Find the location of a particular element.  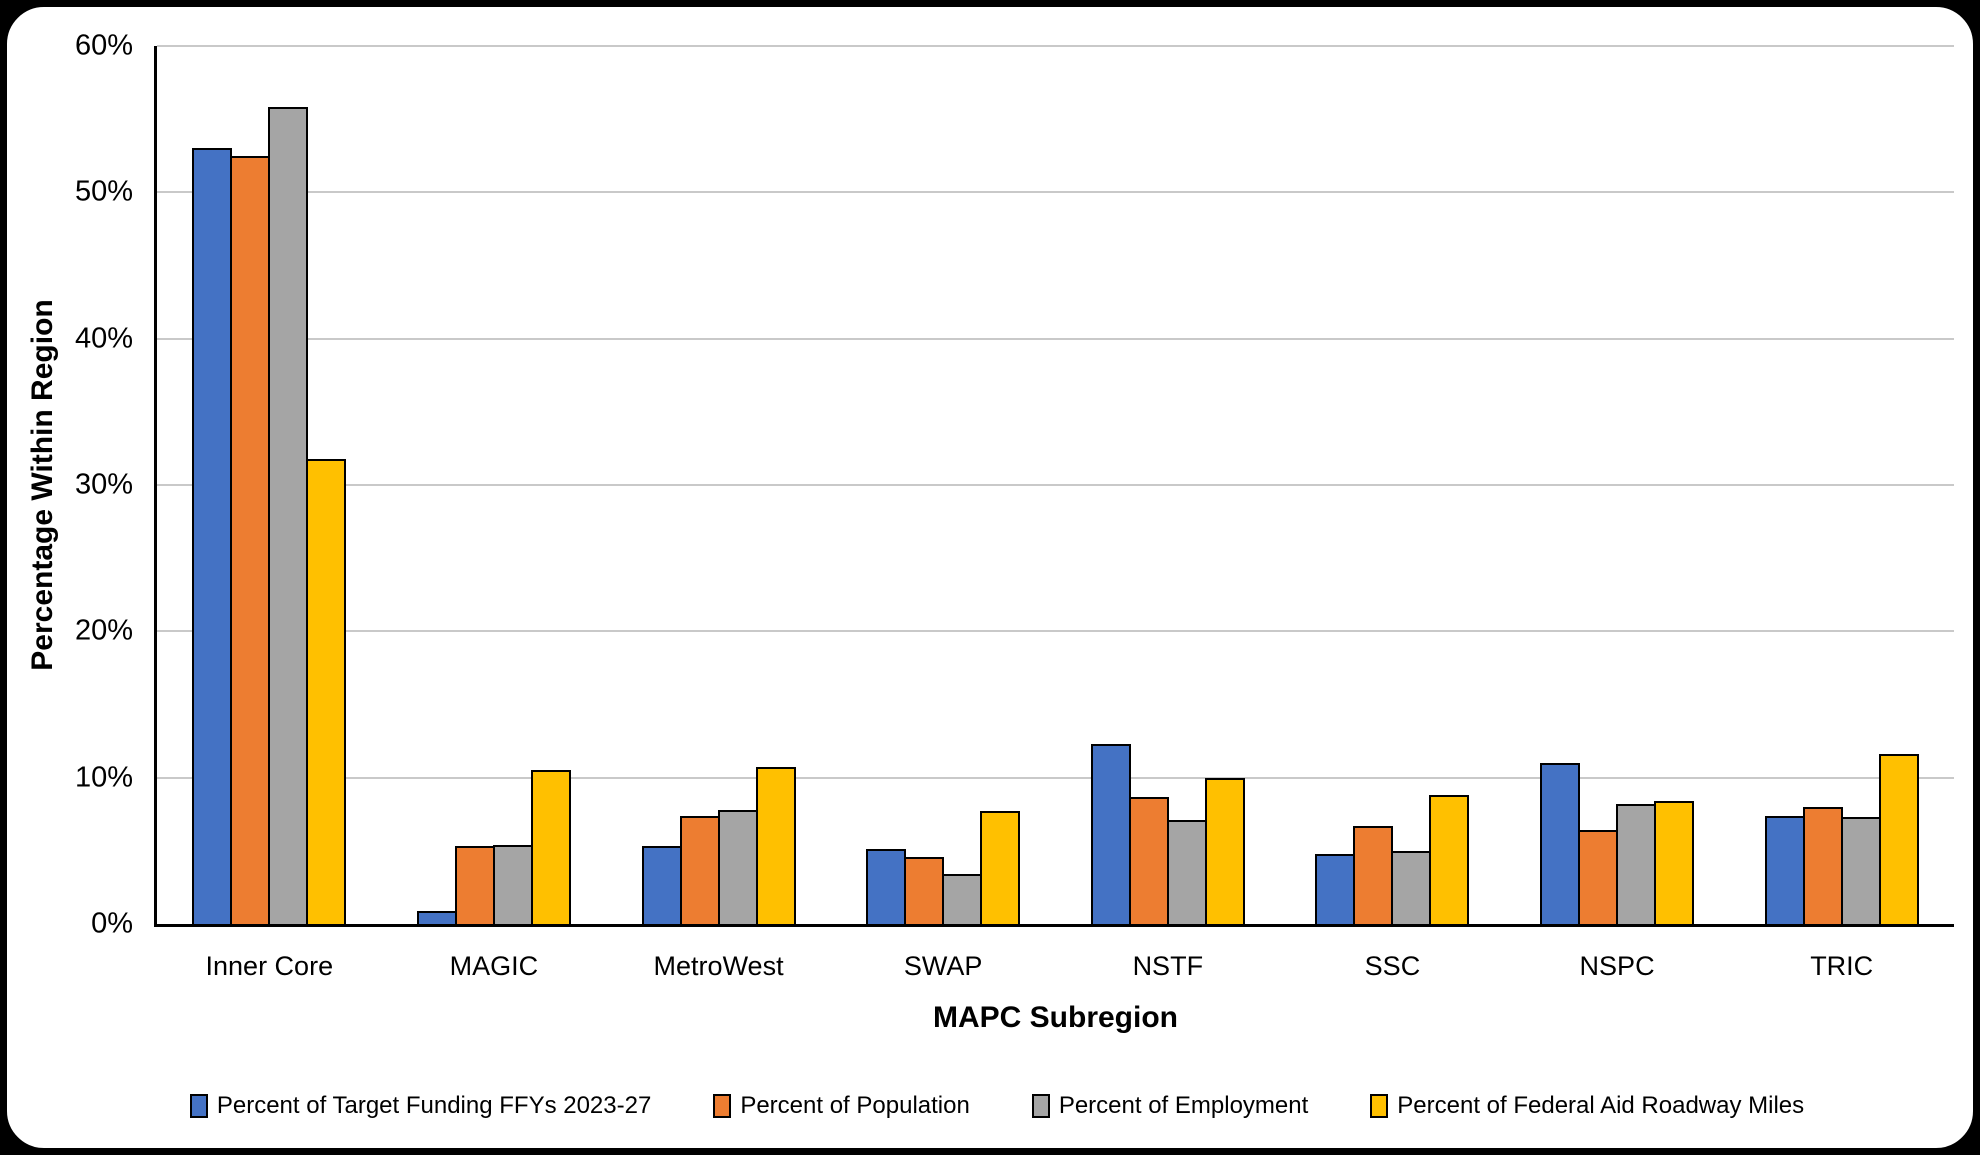

bar-percent-of-population-swap is located at coordinates (924, 890).